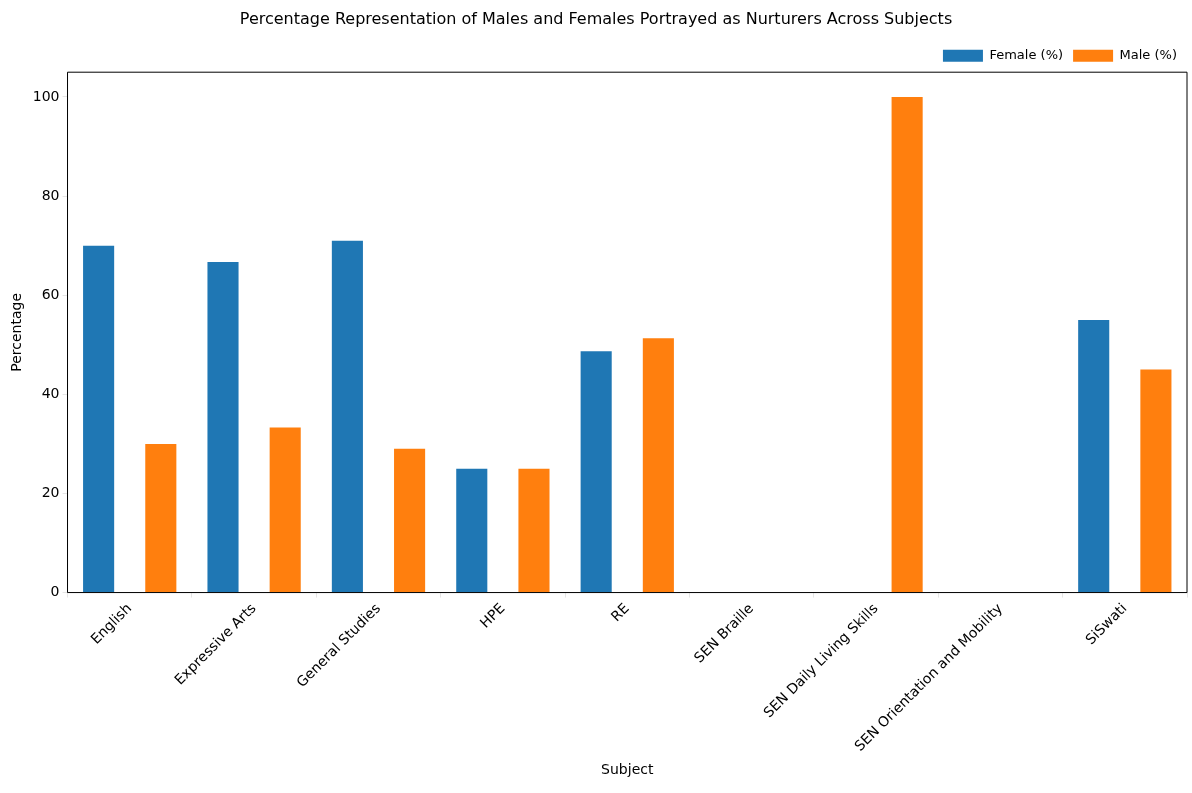  What do you see at coordinates (627, 769) in the screenshot?
I see `x-axis-title: Subject` at bounding box center [627, 769].